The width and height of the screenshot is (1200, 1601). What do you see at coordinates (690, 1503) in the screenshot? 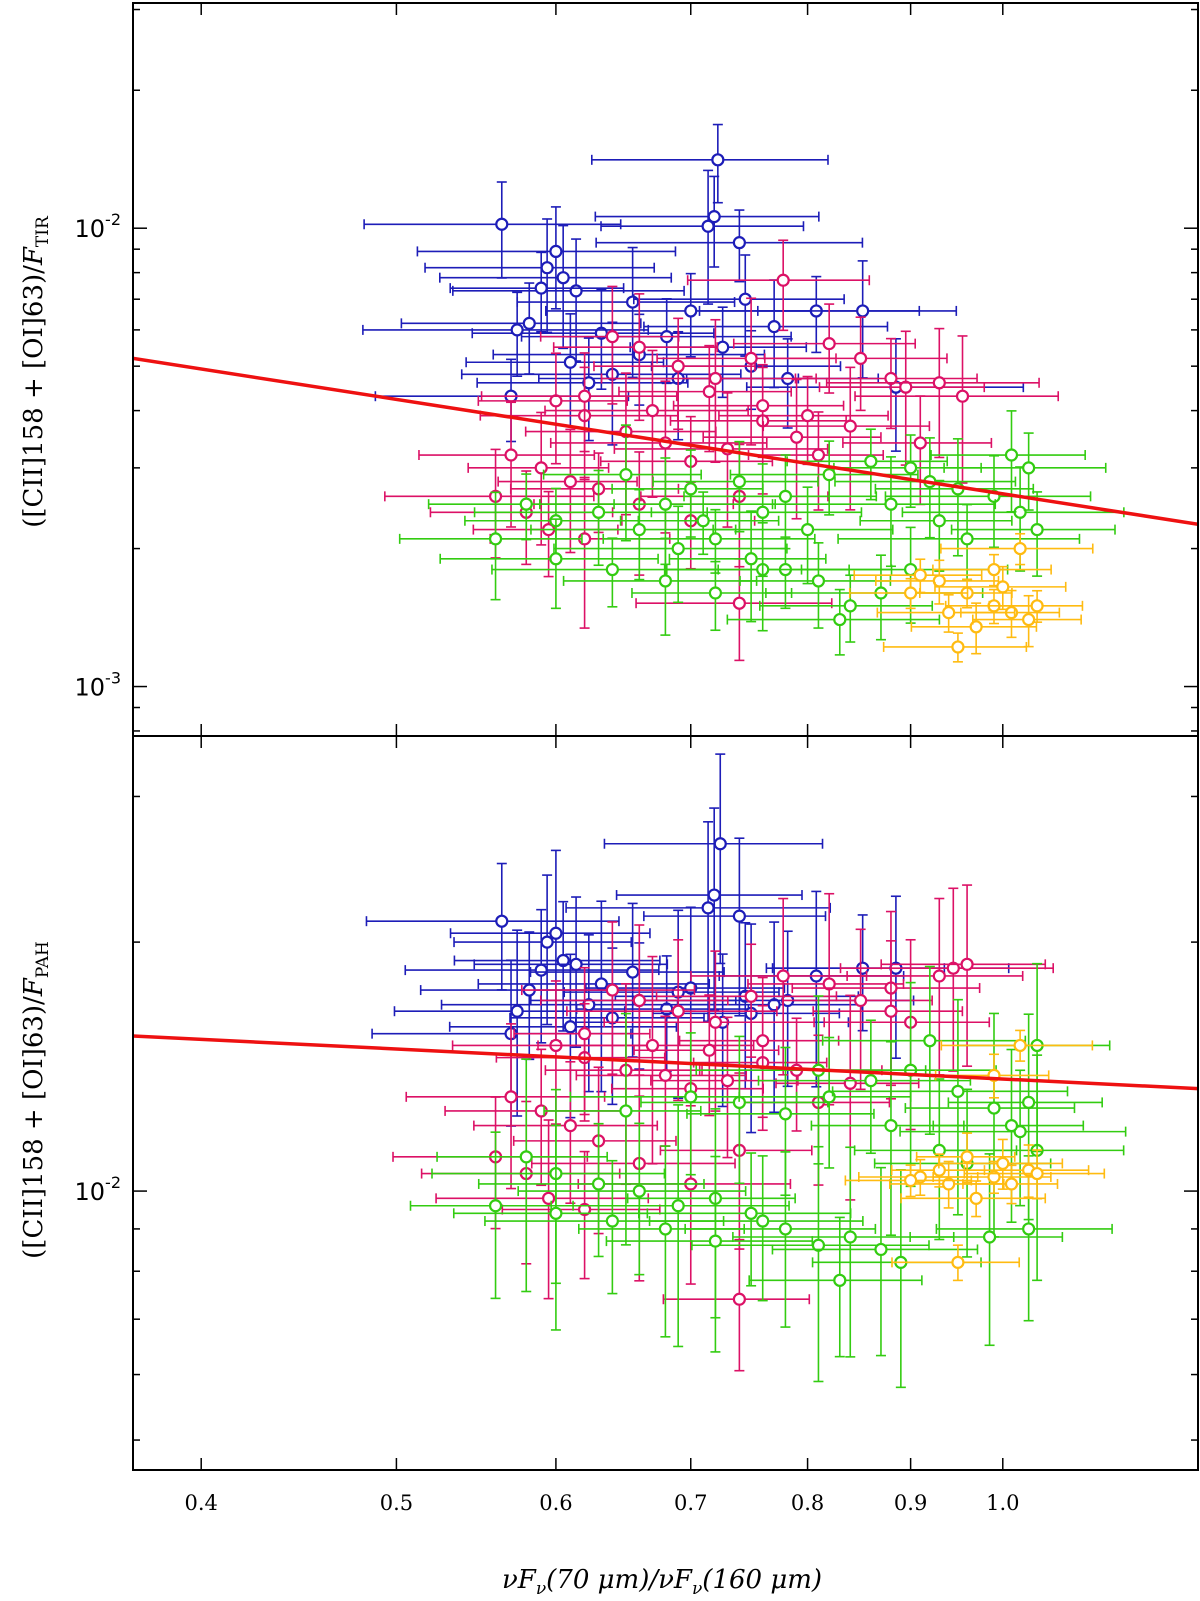
I see `x-tick-label: 0.7` at bounding box center [690, 1503].